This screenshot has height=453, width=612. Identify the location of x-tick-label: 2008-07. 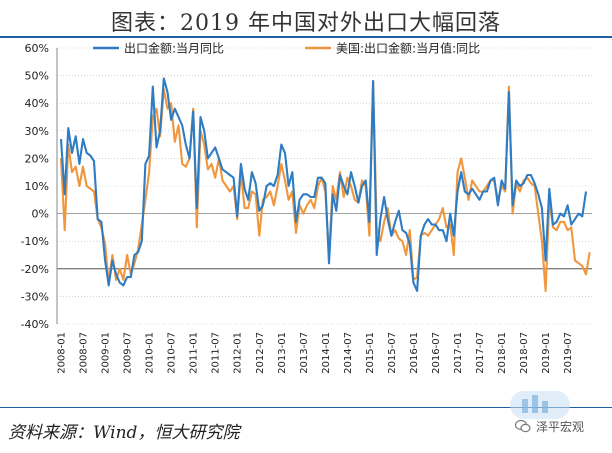
(84, 353).